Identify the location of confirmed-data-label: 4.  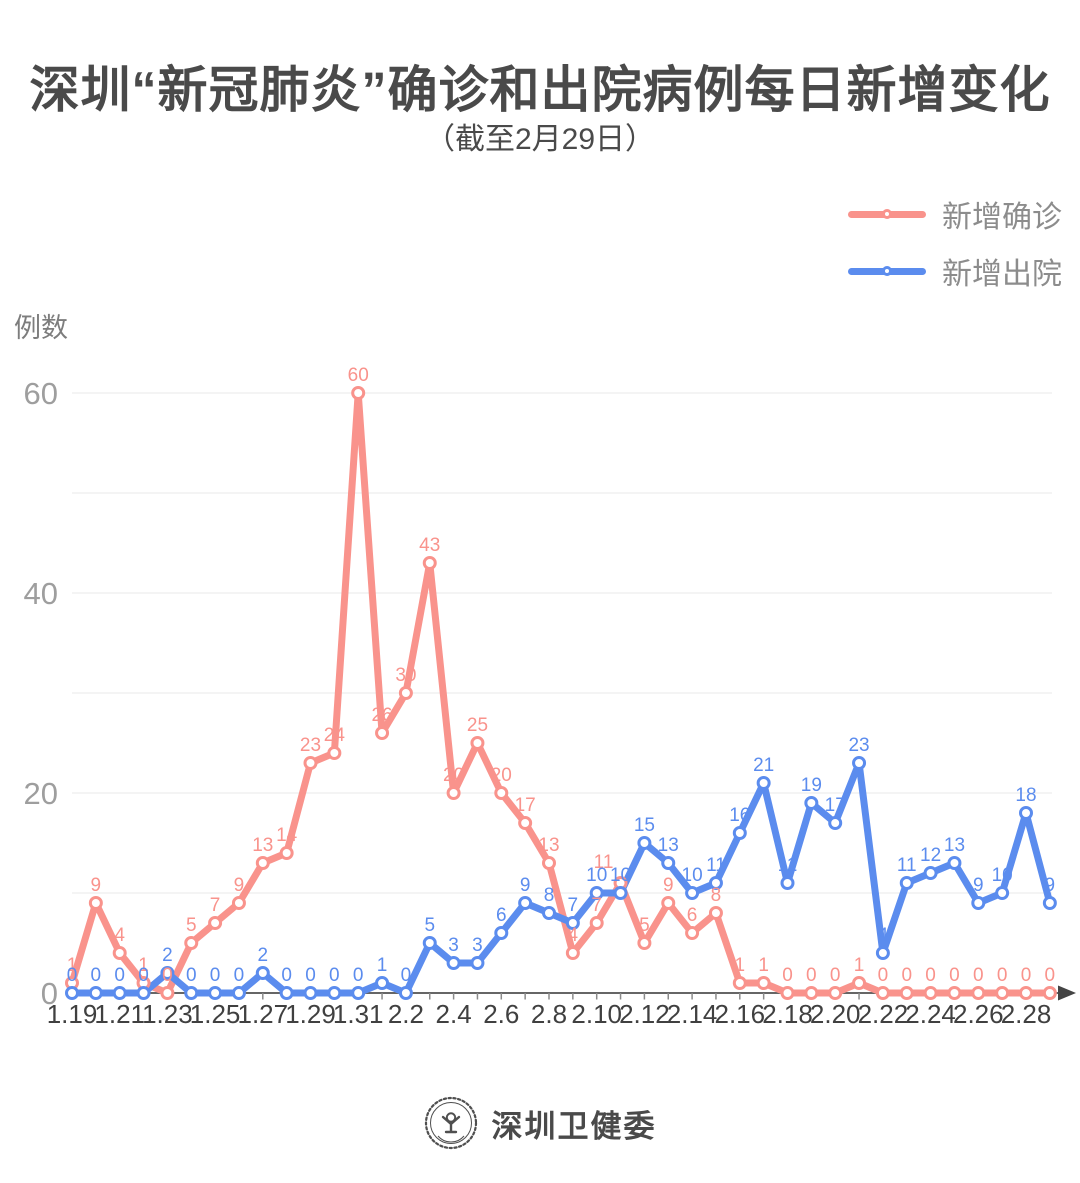
(119, 935).